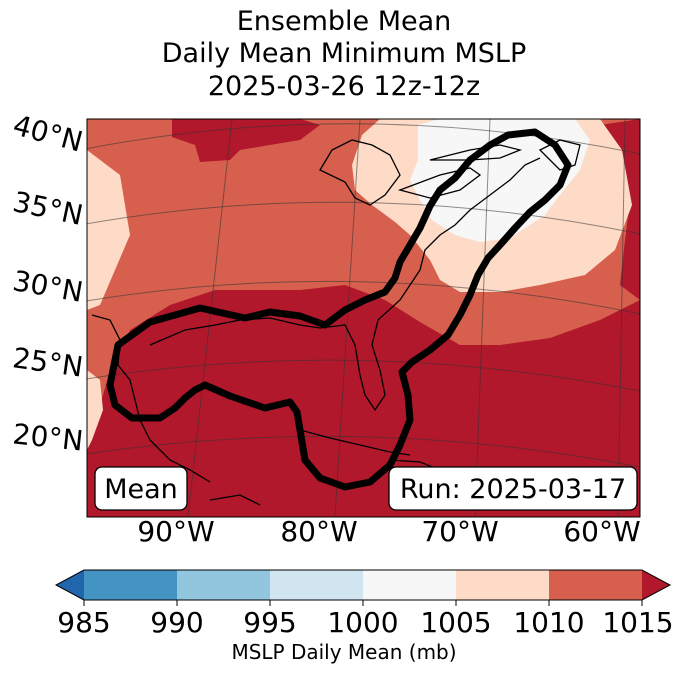 The height and width of the screenshot is (674, 688). What do you see at coordinates (48, 437) in the screenshot?
I see `lat-label: 20°N` at bounding box center [48, 437].